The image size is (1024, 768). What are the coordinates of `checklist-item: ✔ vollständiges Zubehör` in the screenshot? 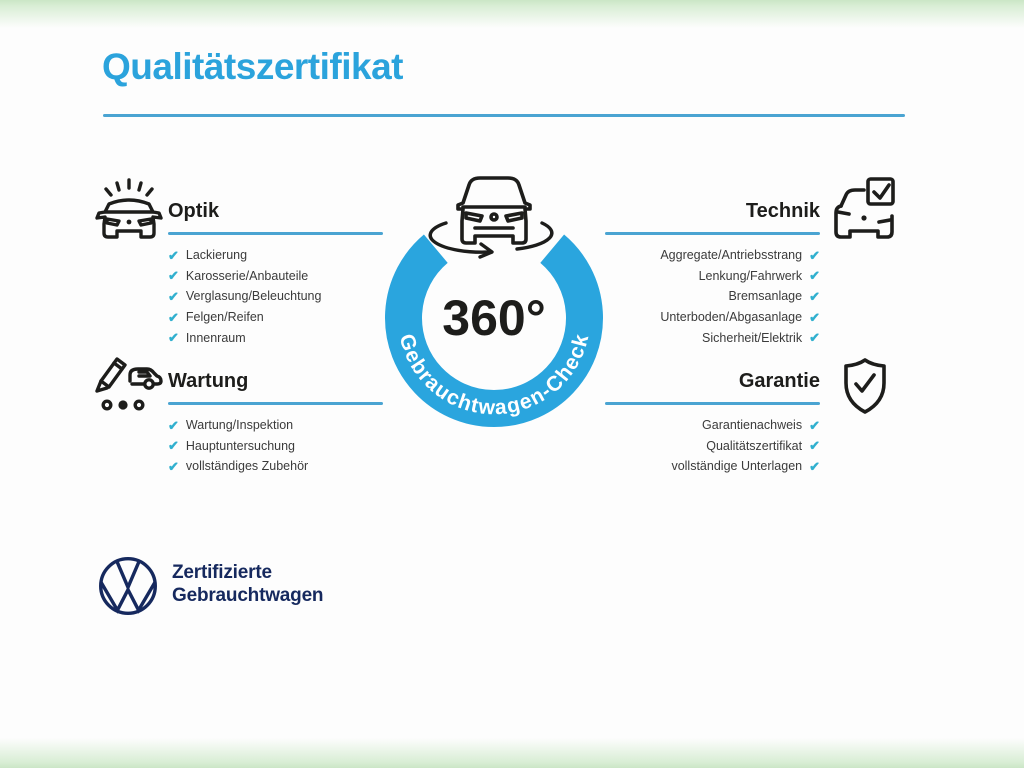 It's located at (296, 466).